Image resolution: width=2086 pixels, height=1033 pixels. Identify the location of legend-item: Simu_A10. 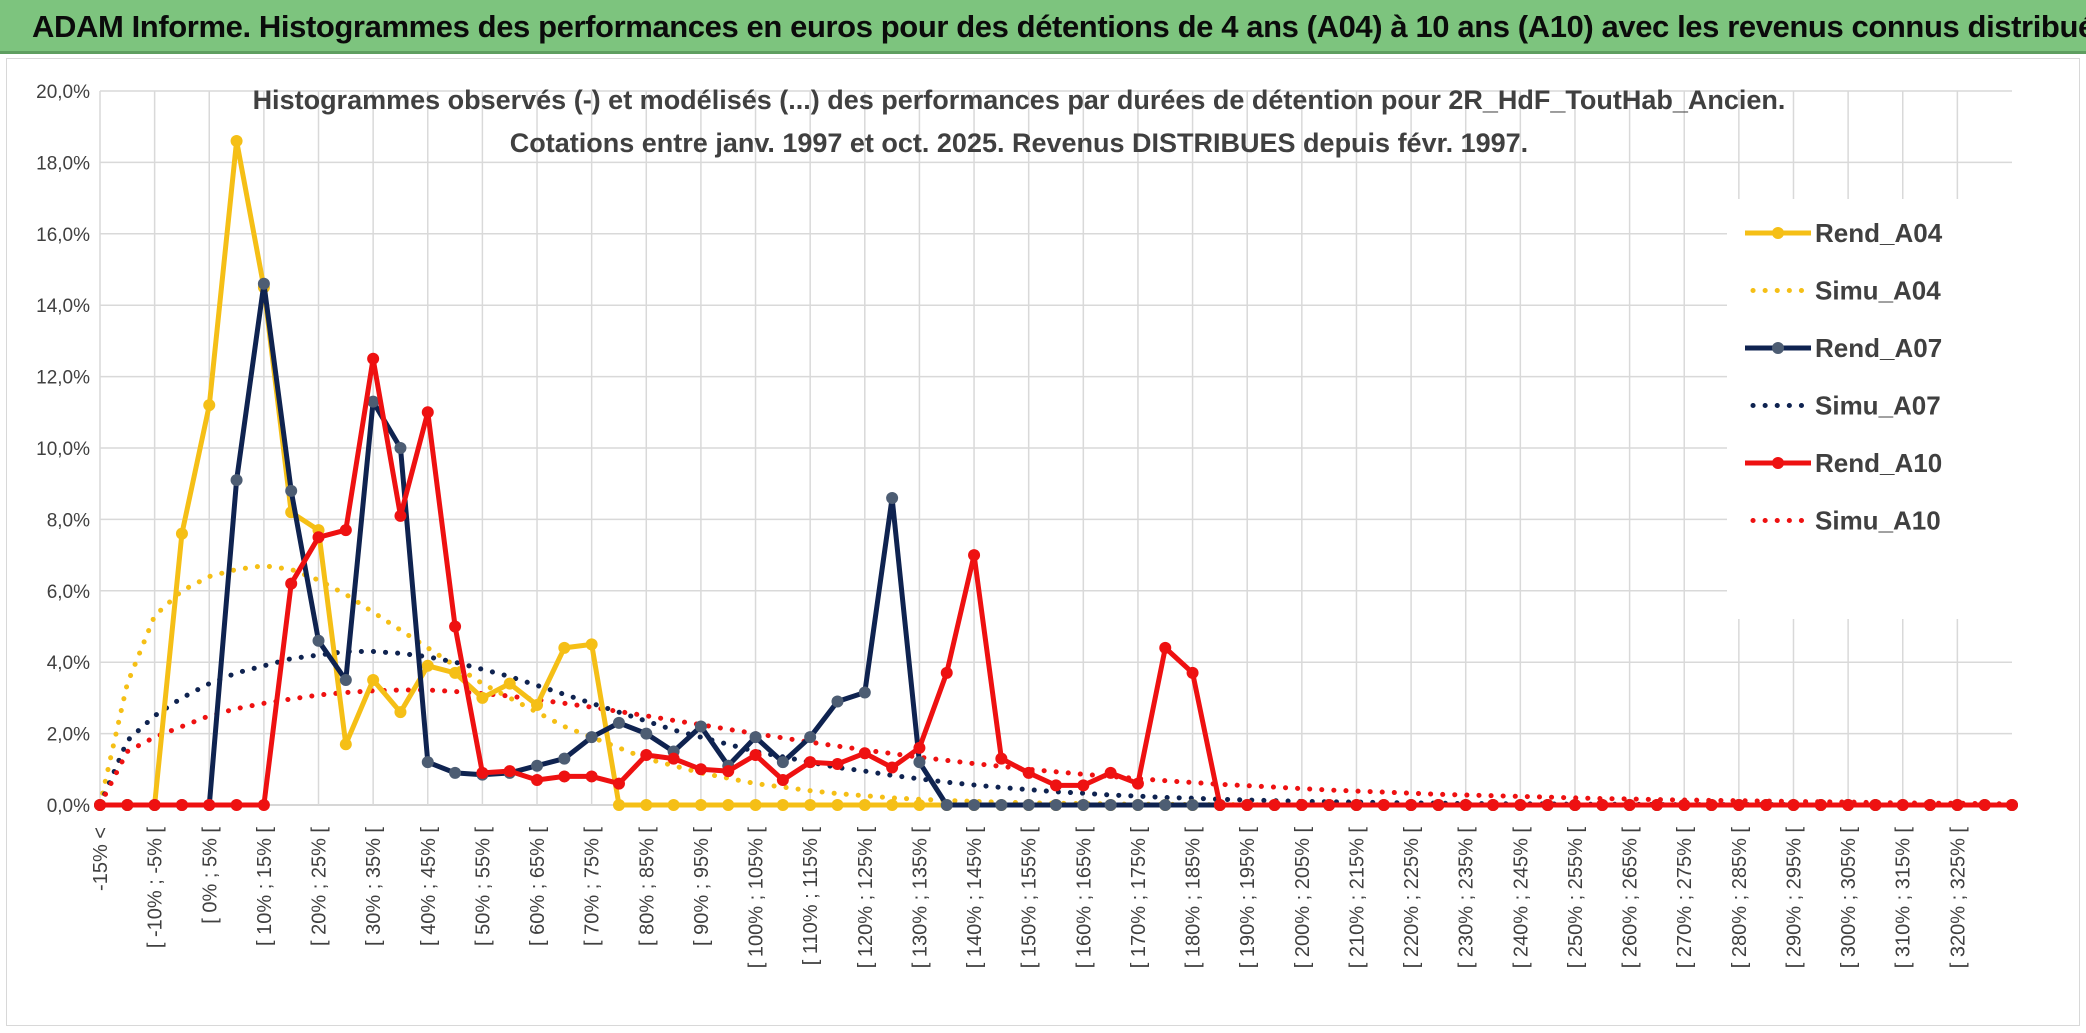
(1845, 521).